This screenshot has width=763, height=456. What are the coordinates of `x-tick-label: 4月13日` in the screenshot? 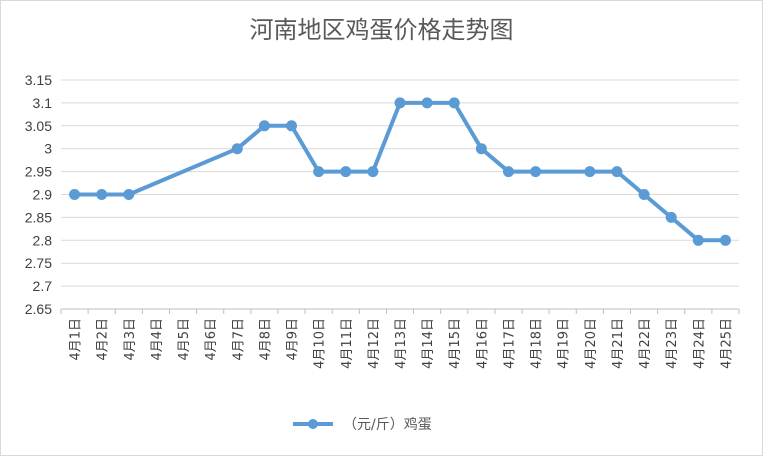 It's located at (401, 343).